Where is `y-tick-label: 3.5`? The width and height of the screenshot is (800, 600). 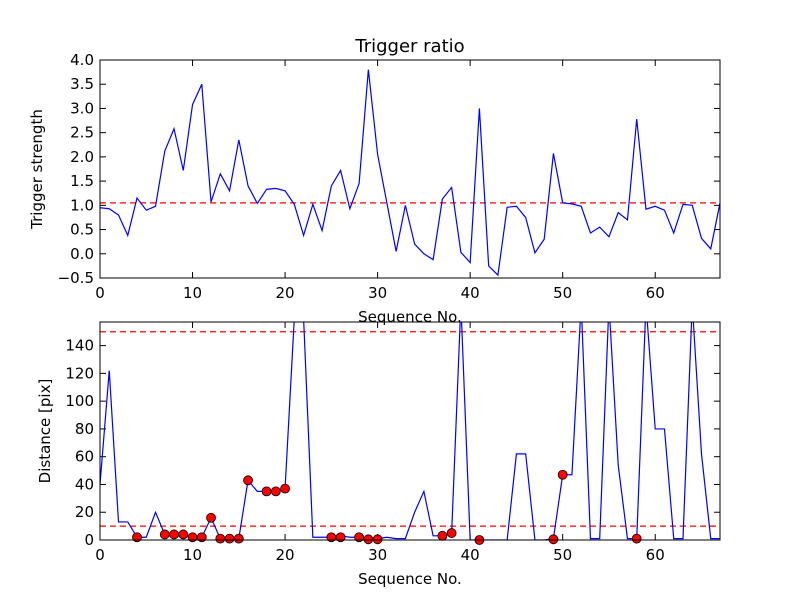 y-tick-label: 3.5 is located at coordinates (82, 84).